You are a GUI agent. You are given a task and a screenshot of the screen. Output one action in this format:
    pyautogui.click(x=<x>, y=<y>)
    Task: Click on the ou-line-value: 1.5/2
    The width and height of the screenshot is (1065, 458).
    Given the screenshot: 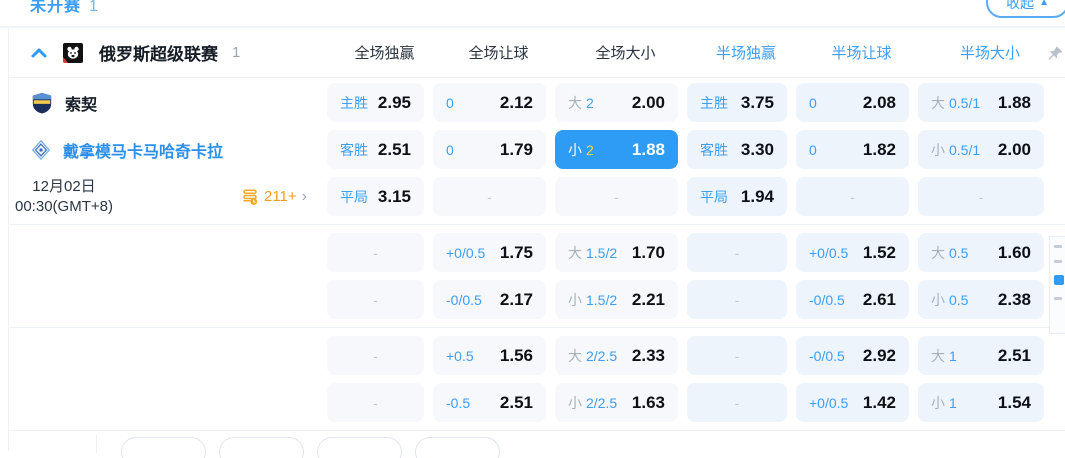 What is the action you would take?
    pyautogui.click(x=602, y=252)
    